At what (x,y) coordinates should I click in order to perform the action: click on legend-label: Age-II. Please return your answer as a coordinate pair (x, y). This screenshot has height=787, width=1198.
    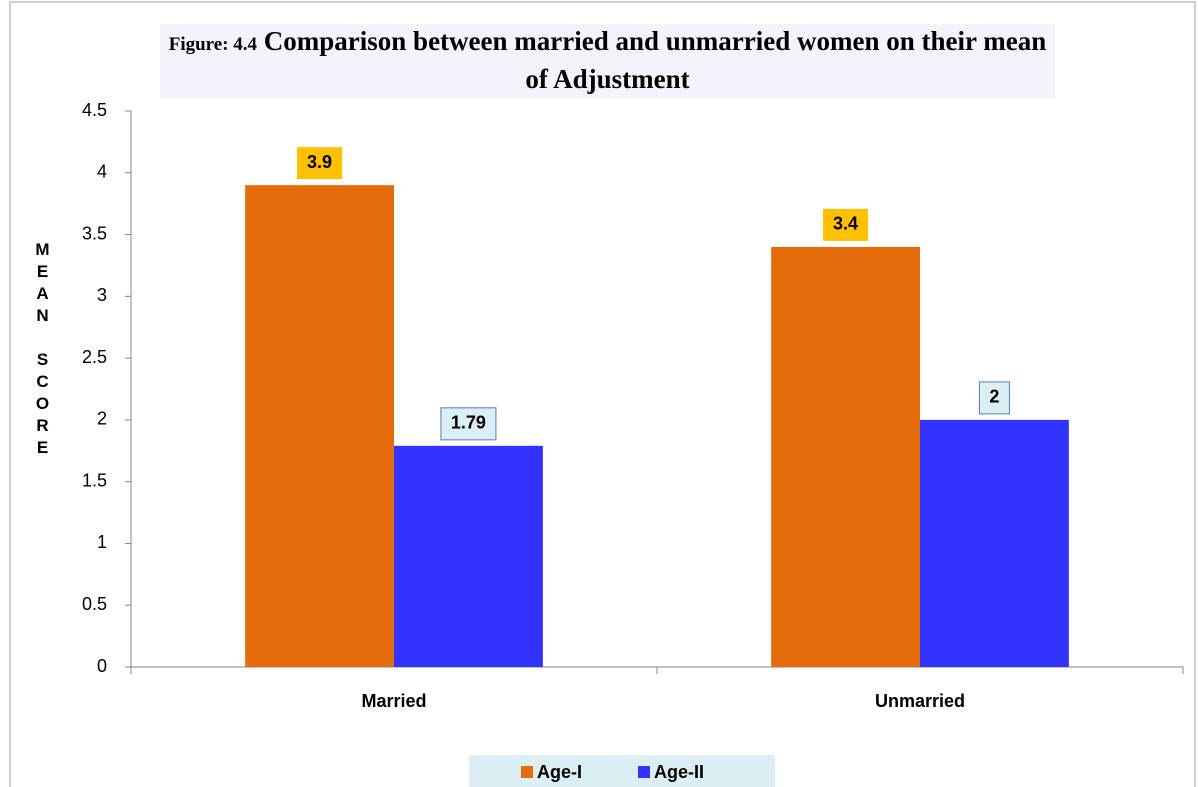
    Looking at the image, I should click on (679, 772).